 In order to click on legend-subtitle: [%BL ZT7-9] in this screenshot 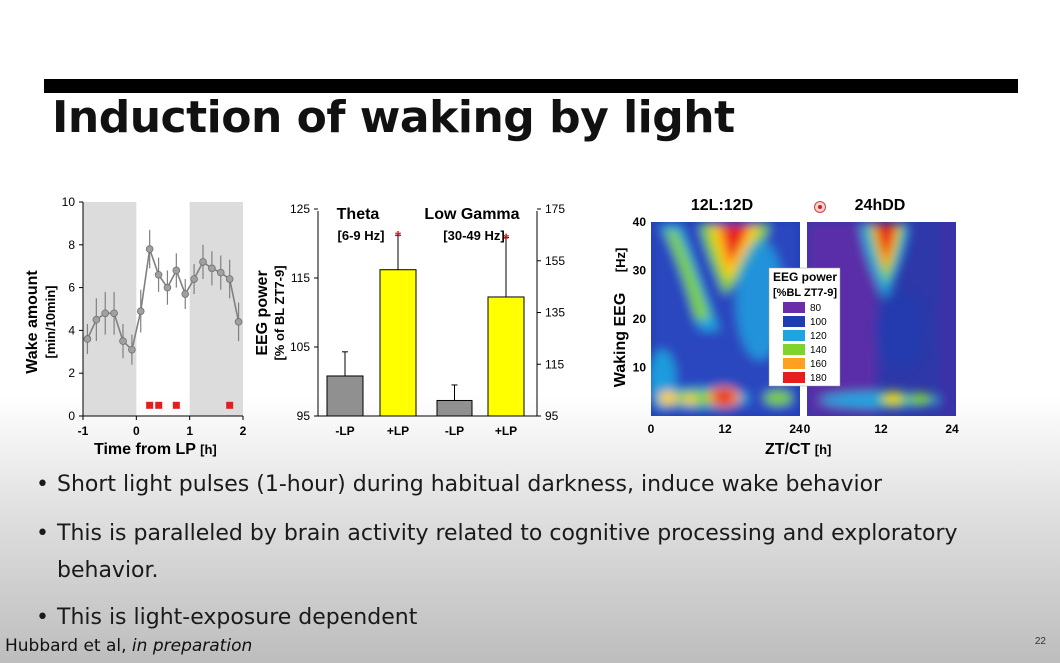, I will do `click(805, 293)`.